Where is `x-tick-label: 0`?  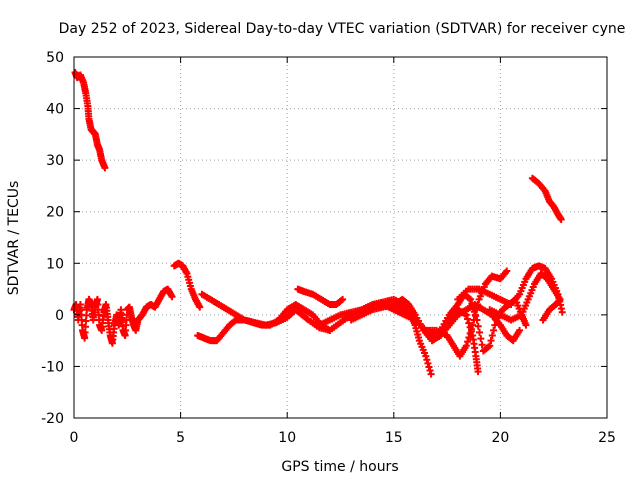
x-tick-label: 0 is located at coordinates (74, 438).